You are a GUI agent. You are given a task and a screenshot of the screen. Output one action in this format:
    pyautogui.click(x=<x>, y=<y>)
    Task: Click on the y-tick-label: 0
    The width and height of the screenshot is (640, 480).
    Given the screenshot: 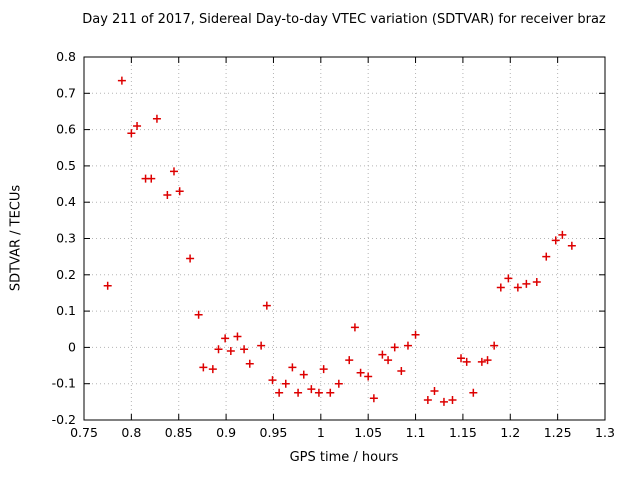 What is the action you would take?
    pyautogui.click(x=72, y=346)
    